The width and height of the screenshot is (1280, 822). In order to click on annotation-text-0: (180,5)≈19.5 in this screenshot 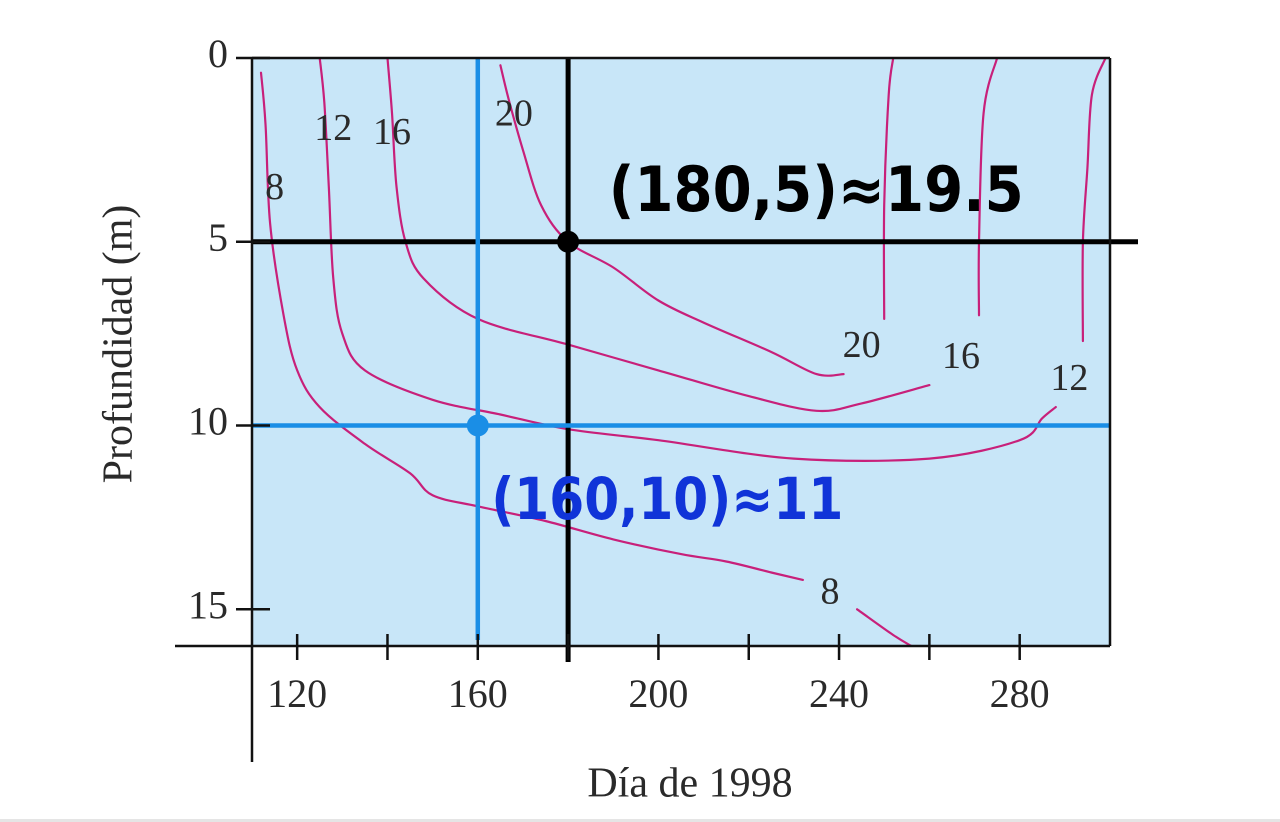, I will do `click(816, 189)`.